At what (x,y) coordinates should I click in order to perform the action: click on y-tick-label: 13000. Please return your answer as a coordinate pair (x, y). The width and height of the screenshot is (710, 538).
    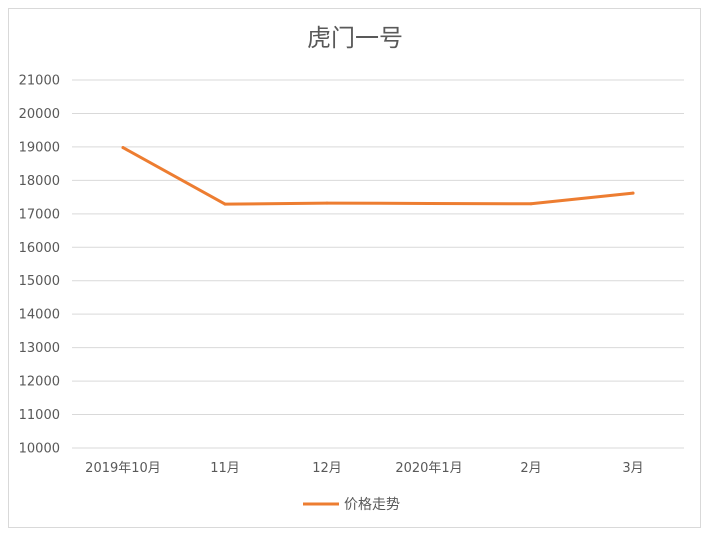
    Looking at the image, I should click on (39, 348).